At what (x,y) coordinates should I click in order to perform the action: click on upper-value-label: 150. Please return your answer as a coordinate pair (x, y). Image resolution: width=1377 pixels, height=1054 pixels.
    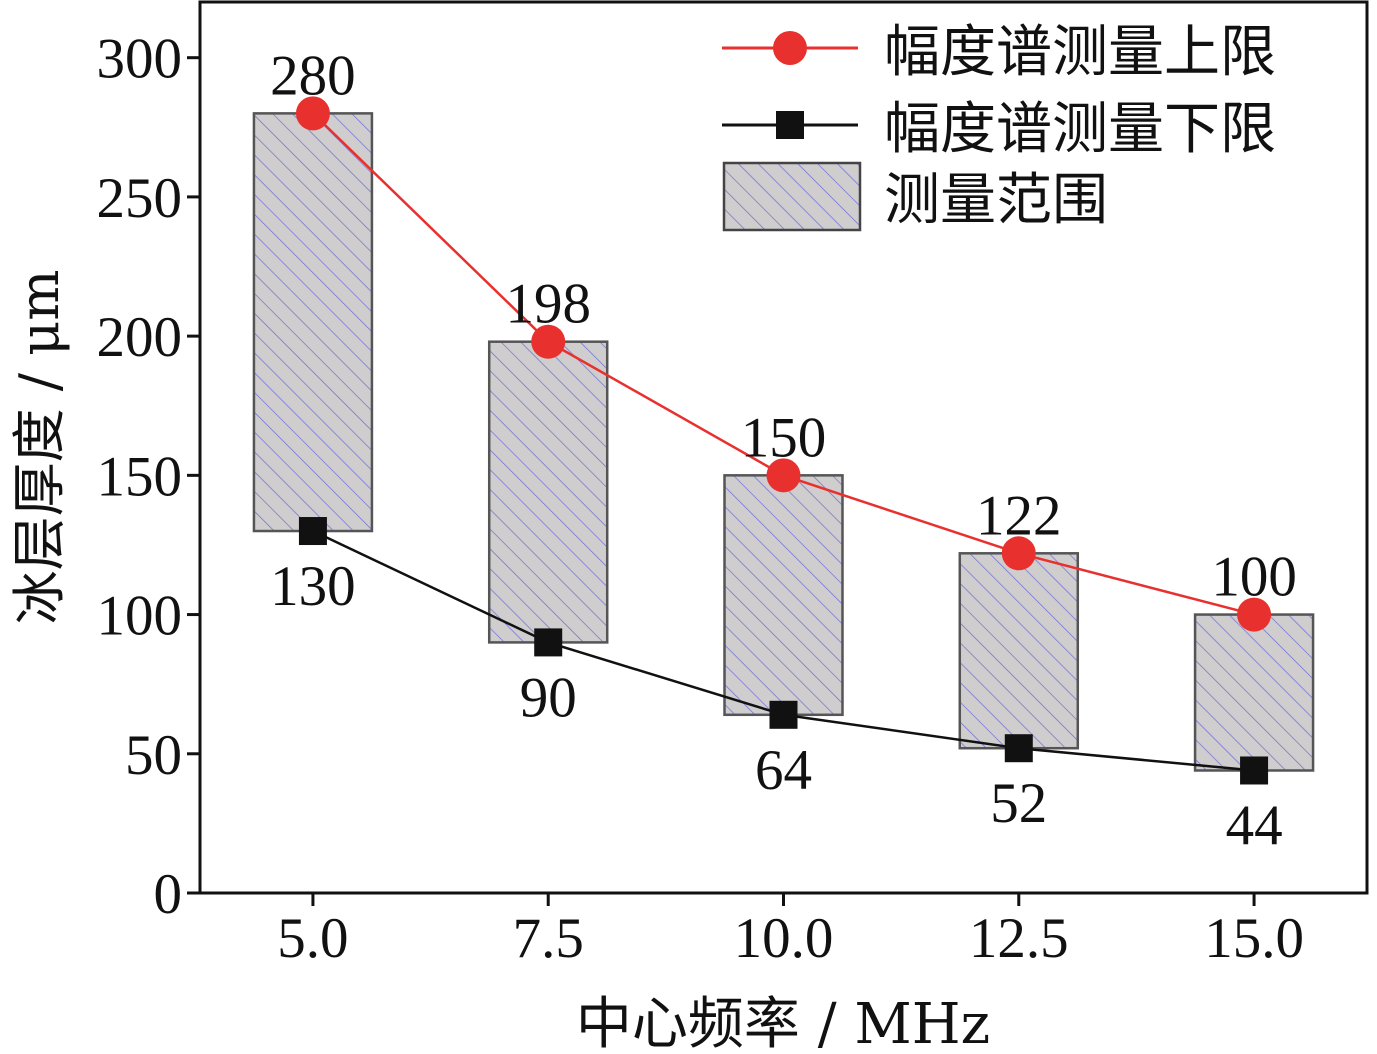
    Looking at the image, I should click on (784, 437).